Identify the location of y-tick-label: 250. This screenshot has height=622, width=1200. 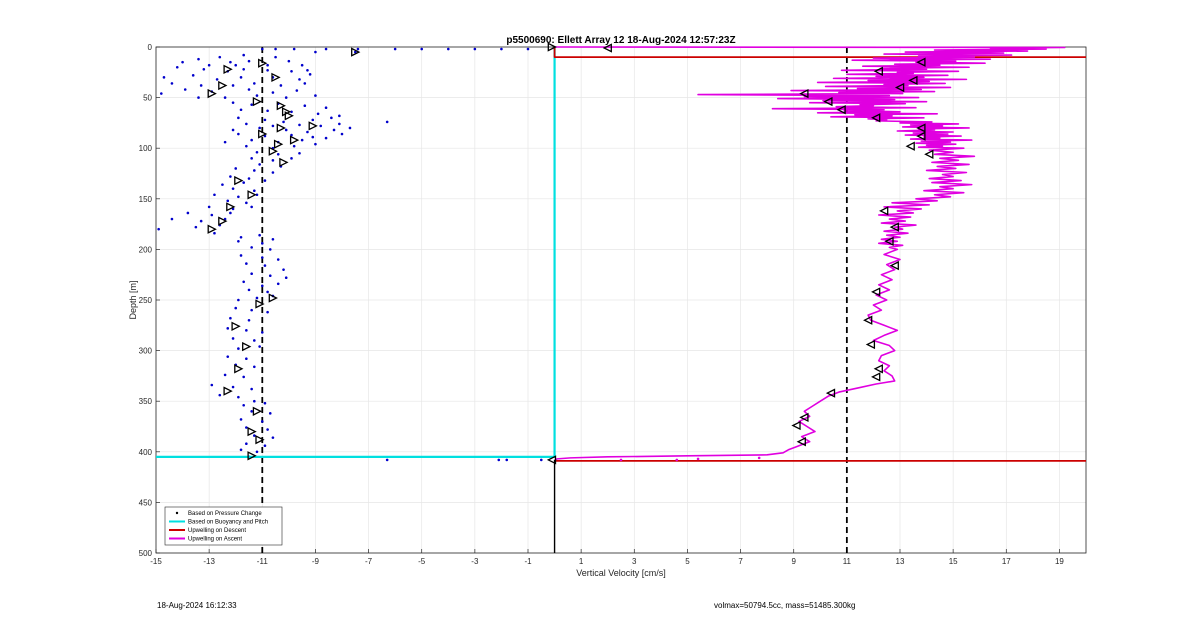
(146, 300).